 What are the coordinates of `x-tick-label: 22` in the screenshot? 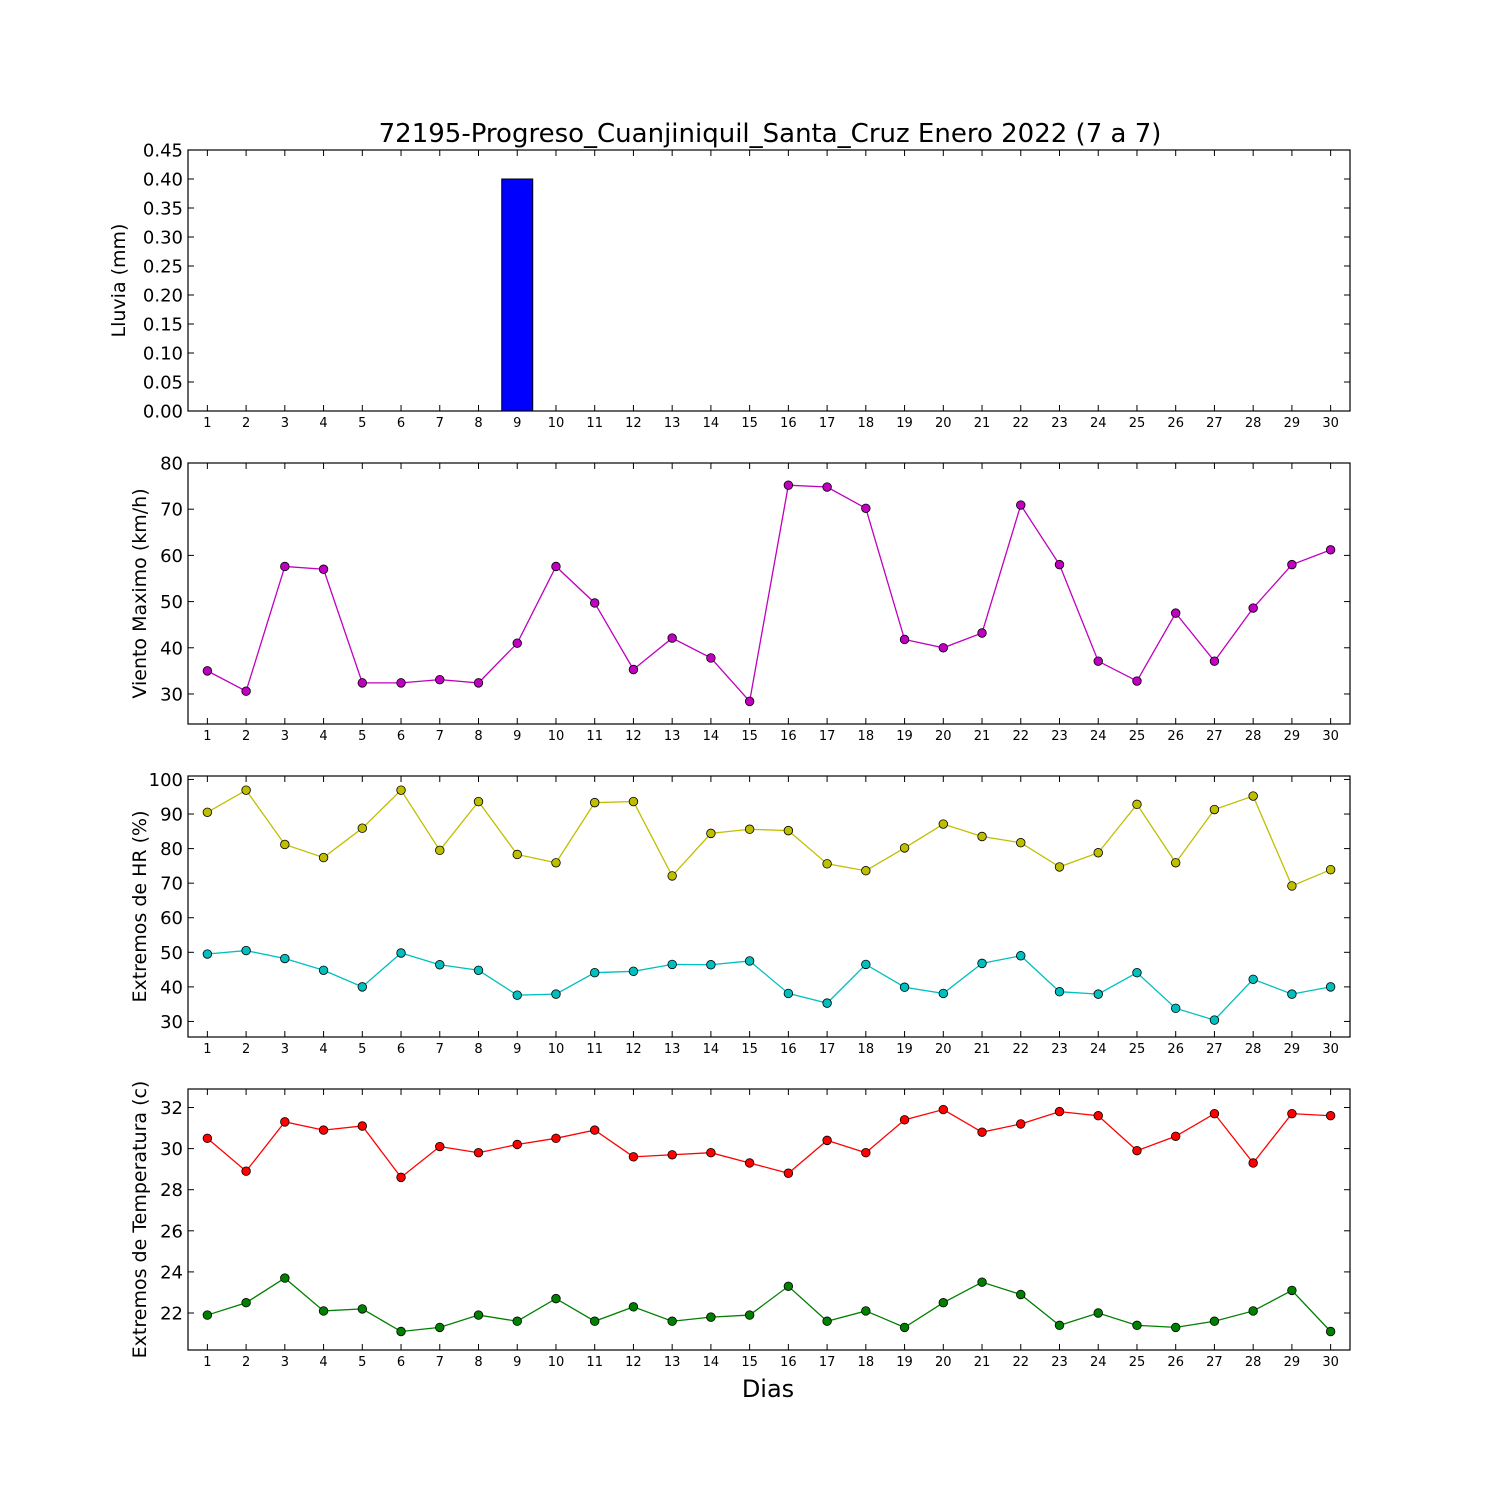 It's located at (1020, 1362).